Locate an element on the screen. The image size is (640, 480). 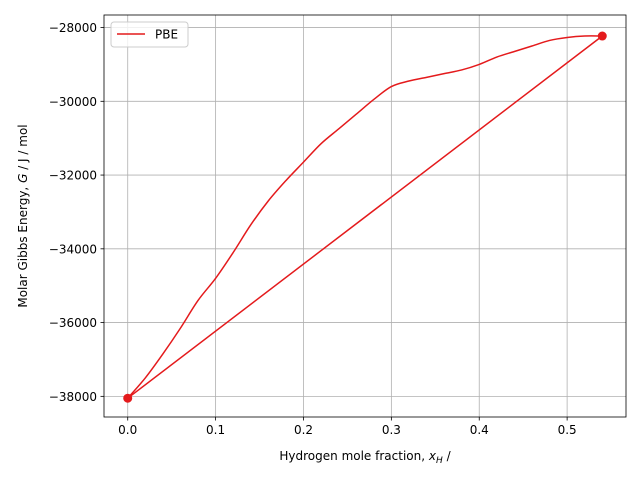
y-axis-label: Molar Gibbs Energy, G / J / mol is located at coordinates (23, 215).